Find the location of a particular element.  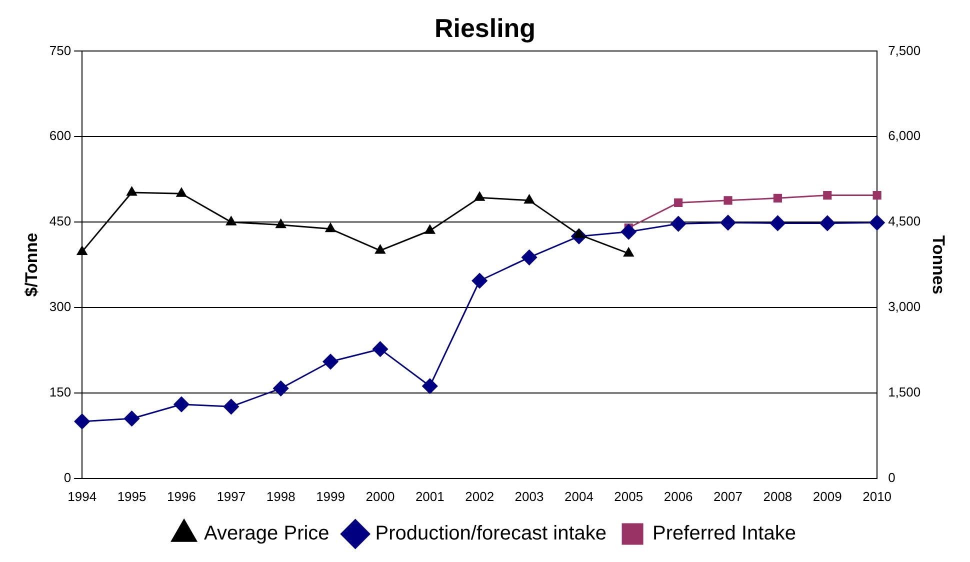

y2-axis-title: Tonnes is located at coordinates (938, 264).